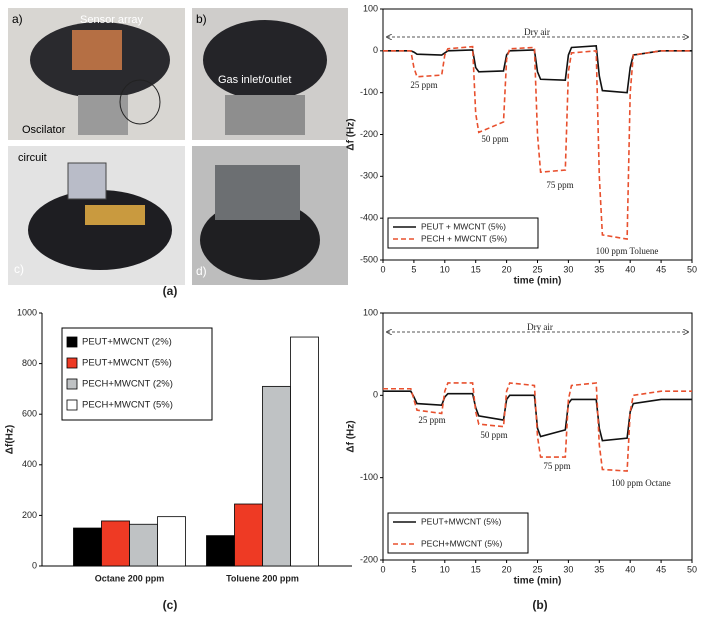 This screenshot has height=627, width=704. Describe the element at coordinates (201, 19) in the screenshot. I see `photo-label: b)` at that location.